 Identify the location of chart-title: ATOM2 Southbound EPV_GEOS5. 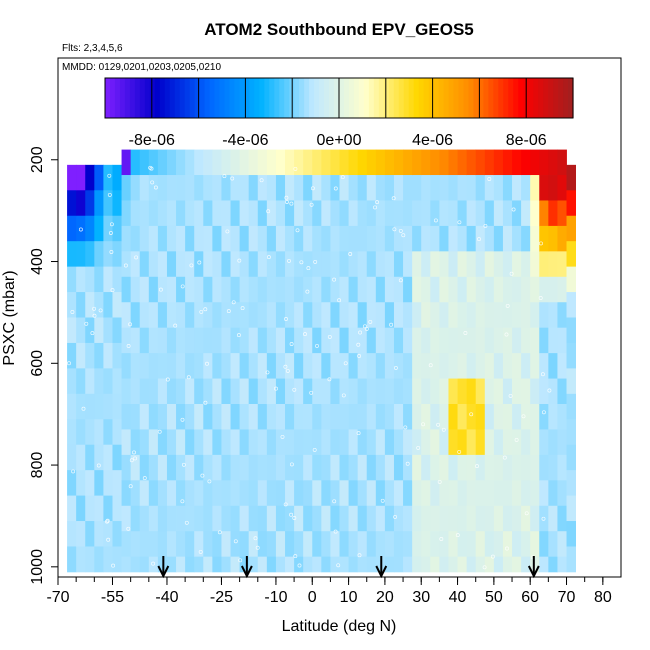
(339, 29).